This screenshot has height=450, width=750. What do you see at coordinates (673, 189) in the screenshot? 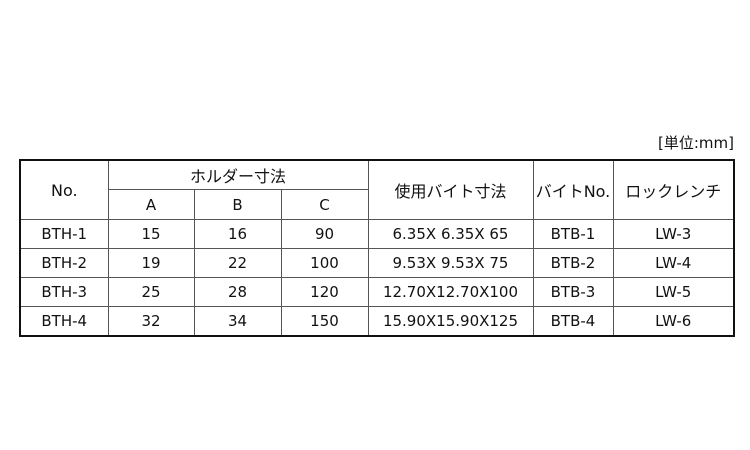
I see `header-lock-wrench: ロックレンチ` at bounding box center [673, 189].